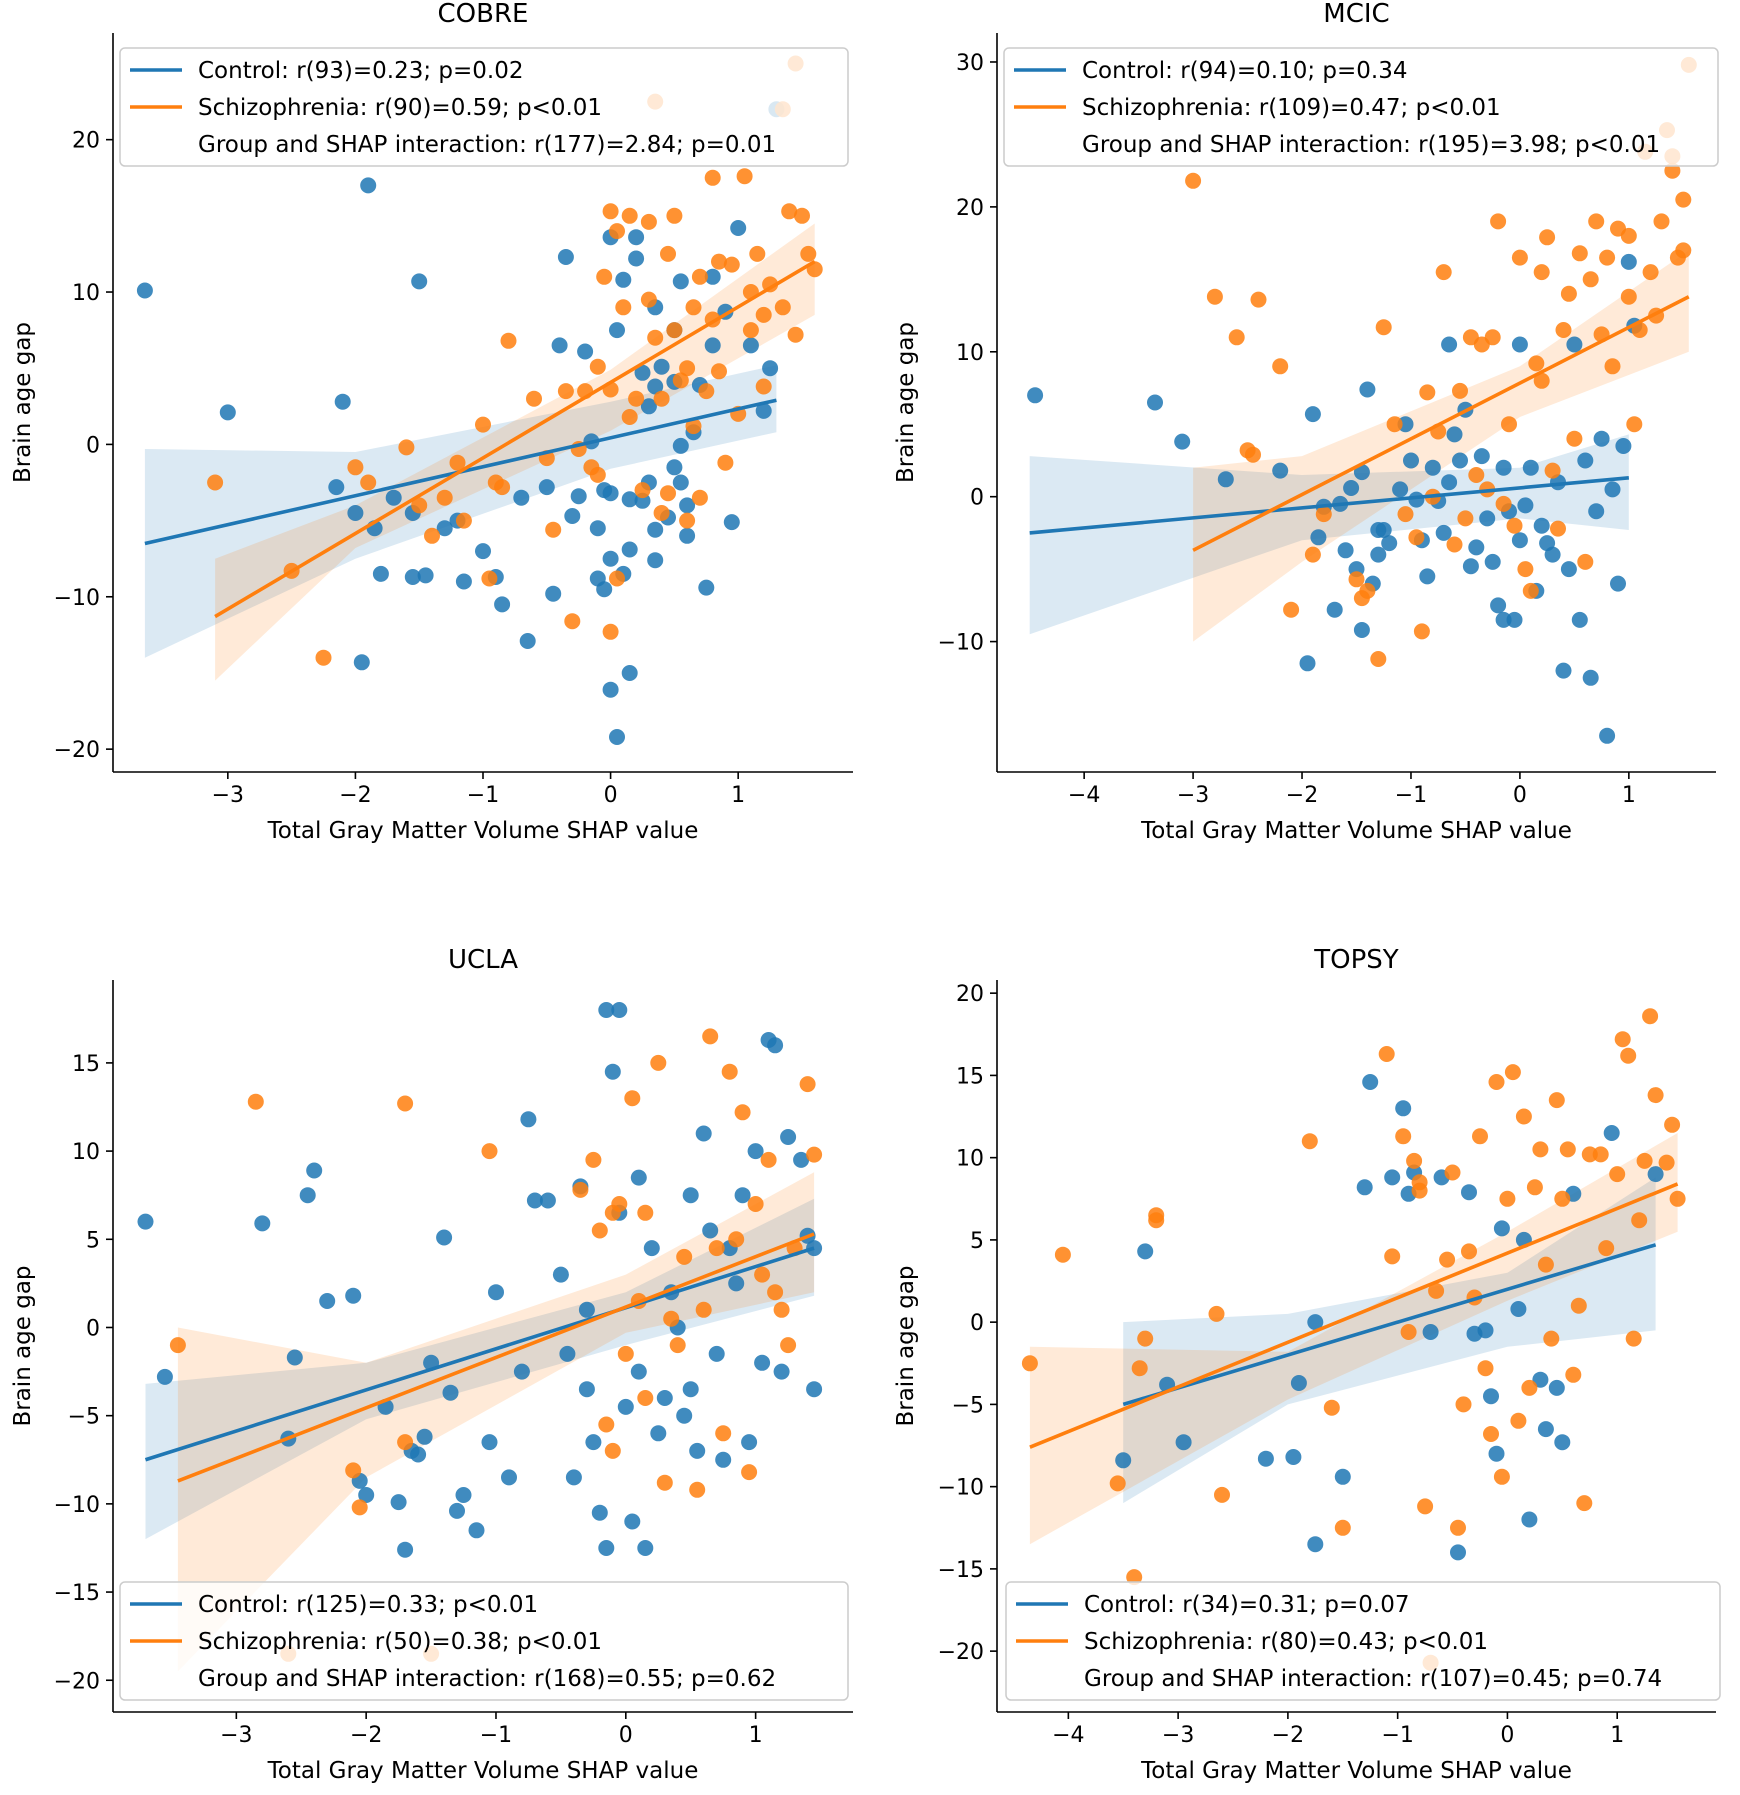 Image resolution: width=1740 pixels, height=1795 pixels. Describe the element at coordinates (368, 1605) in the screenshot. I see `legend-entry: Control: r(125)=0.33; p<0.01` at that location.